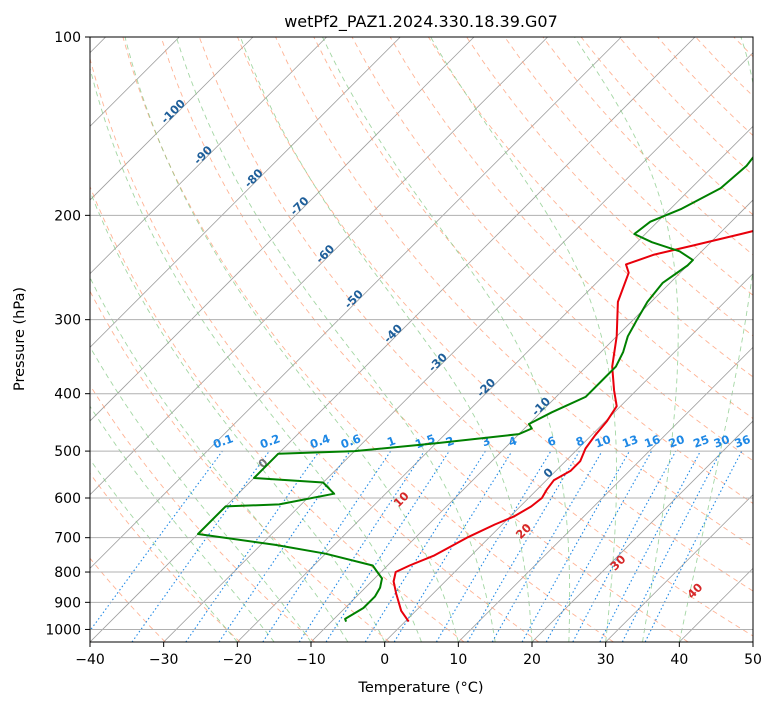 The height and width of the screenshot is (708, 775). What do you see at coordinates (652, 441) in the screenshot?
I see `mixing-ratio-label: 16` at bounding box center [652, 441].